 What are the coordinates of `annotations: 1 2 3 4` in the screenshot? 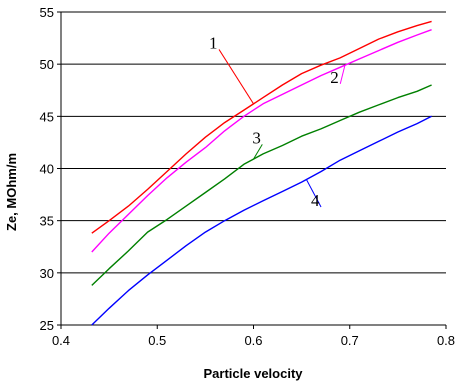 It's located at (277, 121).